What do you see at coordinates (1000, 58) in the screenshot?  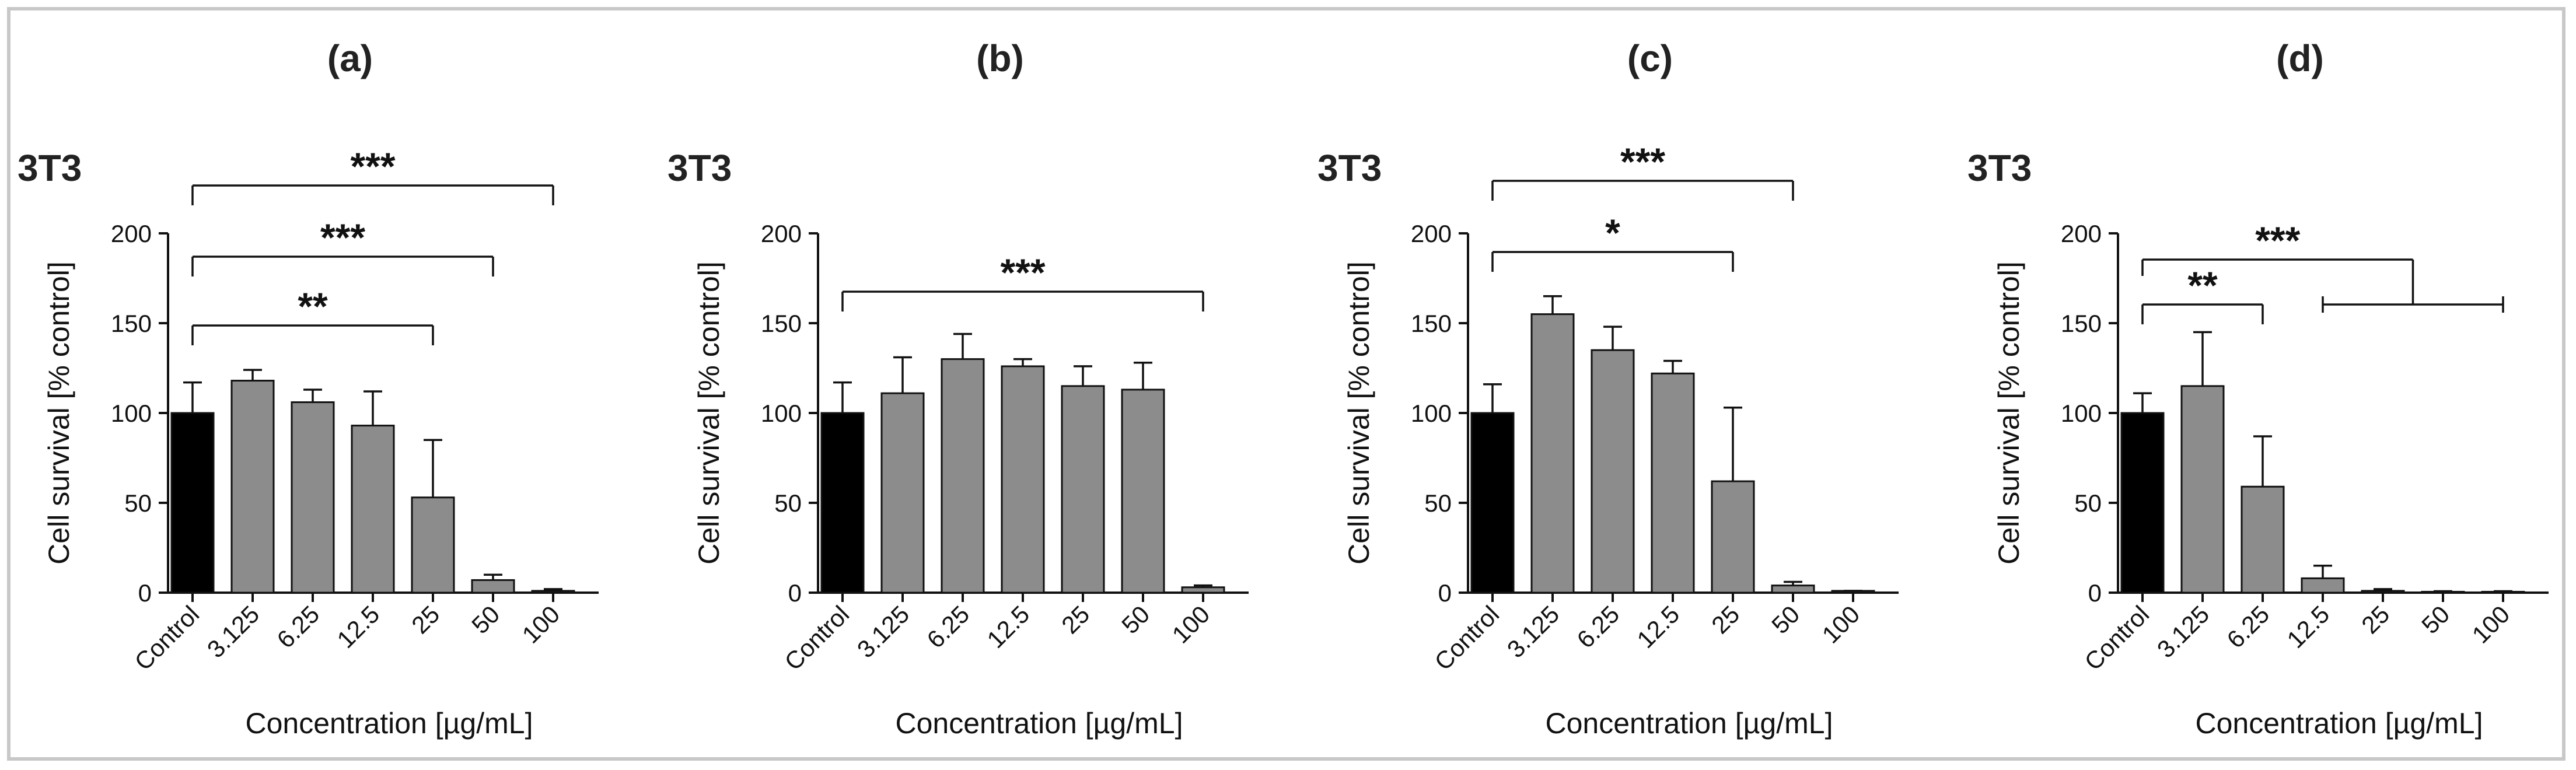 I see `panel-letter: (b)` at bounding box center [1000, 58].